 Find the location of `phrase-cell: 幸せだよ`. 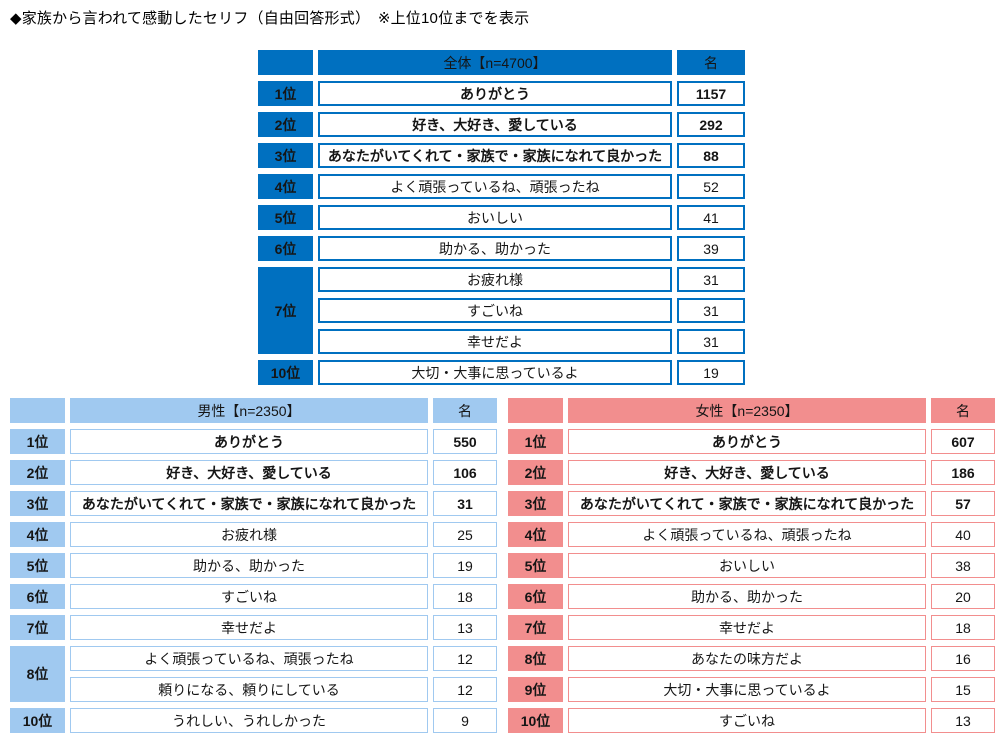

phrase-cell: 幸せだよ is located at coordinates (495, 341).